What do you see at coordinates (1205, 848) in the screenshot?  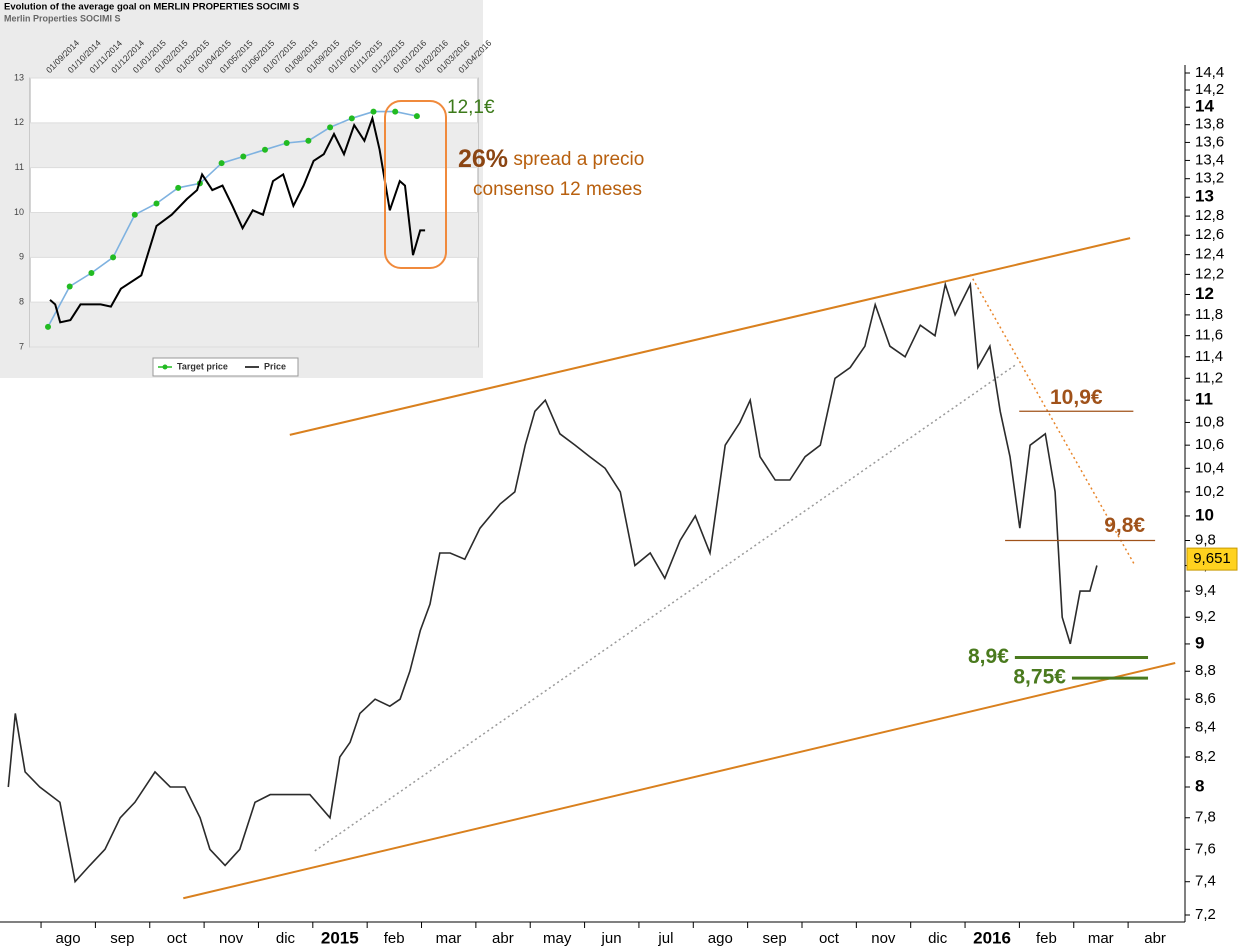 I see `y-tick-label: 7,6` at bounding box center [1205, 848].